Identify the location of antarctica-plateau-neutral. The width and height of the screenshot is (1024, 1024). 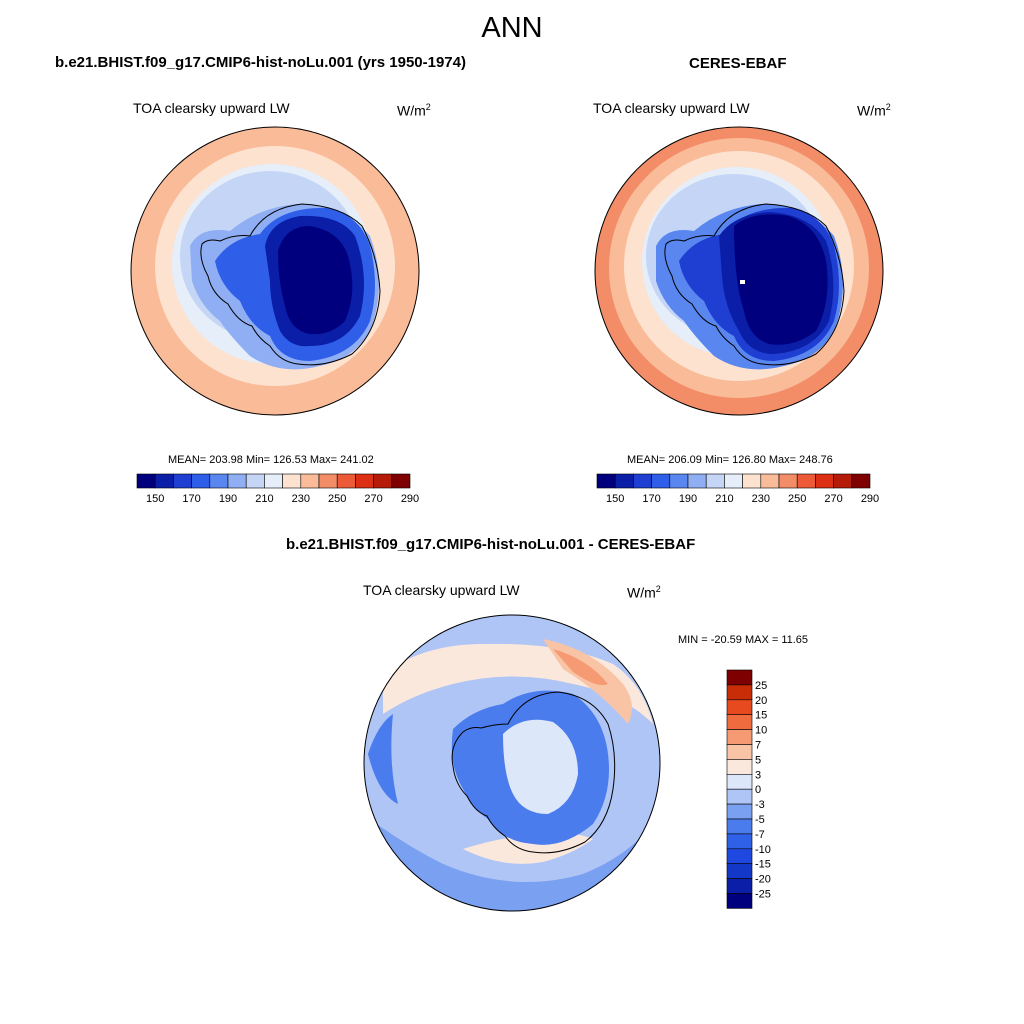
(540, 766).